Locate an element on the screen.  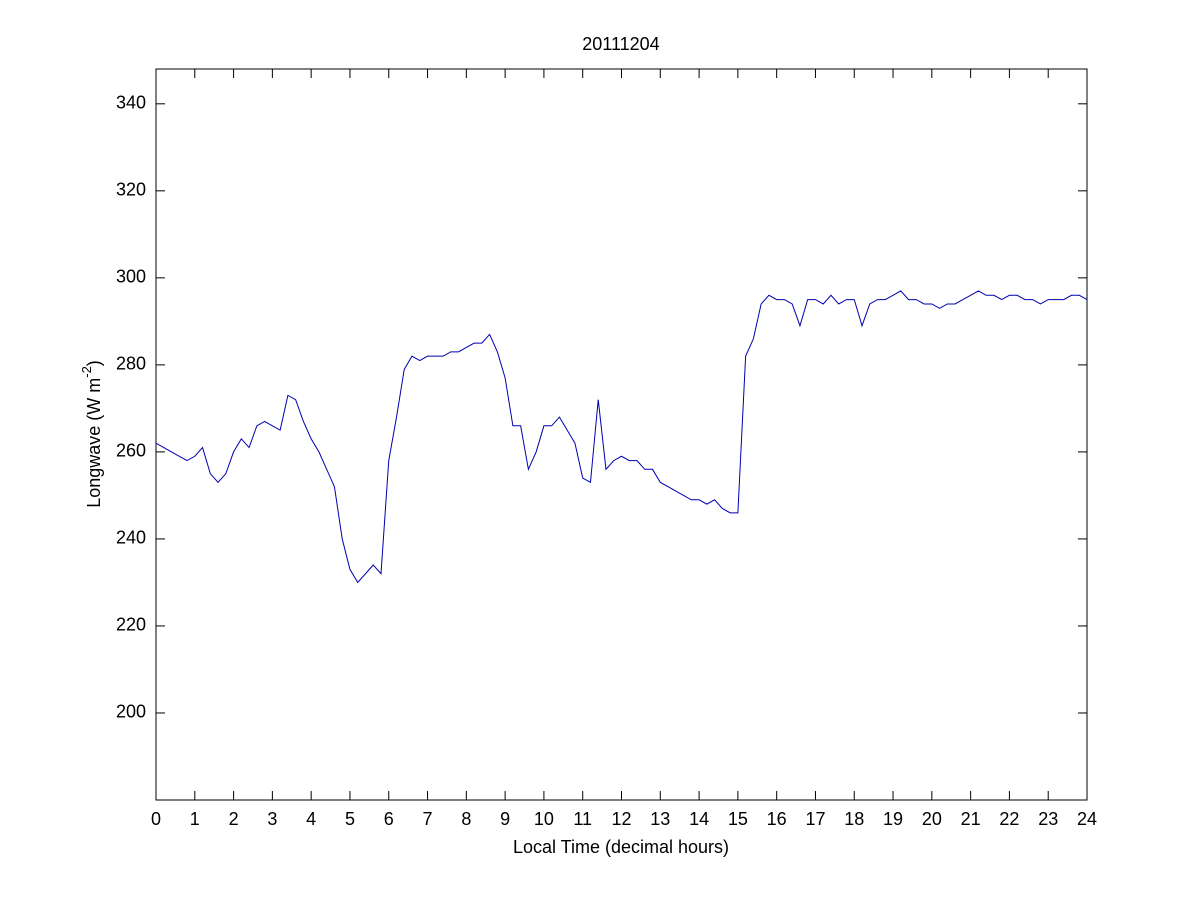
y-axis-label-end: ) is located at coordinates (94, 363).